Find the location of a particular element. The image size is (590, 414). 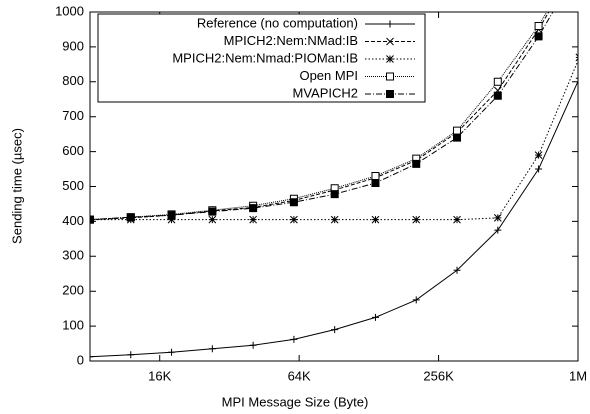

legend-label: MPICH2:Nem:Nmad:PIOMan:IB is located at coordinates (265, 57).